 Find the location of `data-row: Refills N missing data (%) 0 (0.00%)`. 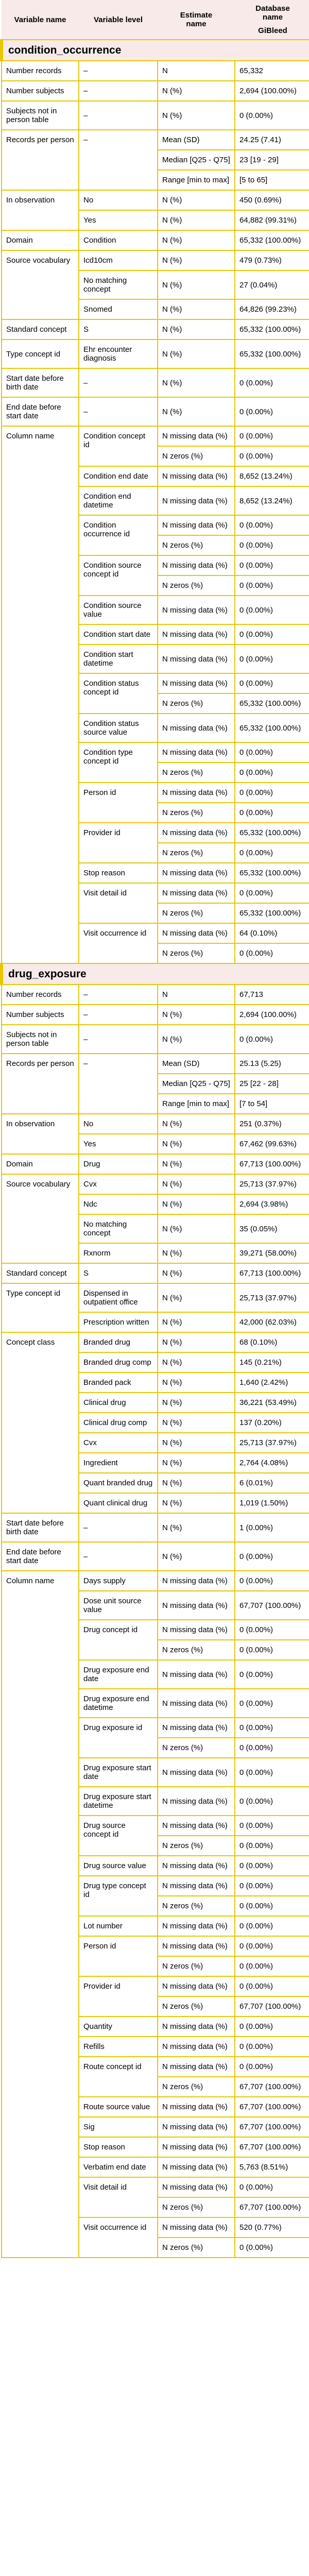

data-row: Refills N missing data (%) 0 (0.00%) is located at coordinates (155, 2046).